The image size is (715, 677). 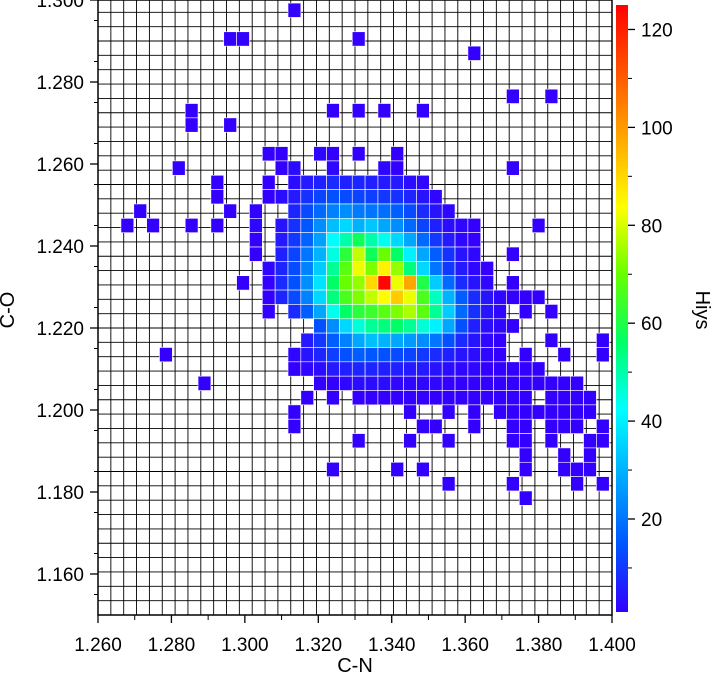 What do you see at coordinates (355, 635) in the screenshot?
I see `x-axis: 1.260 1.280 1.300 1.320 1.340 1.360 1.380 1.400` at bounding box center [355, 635].